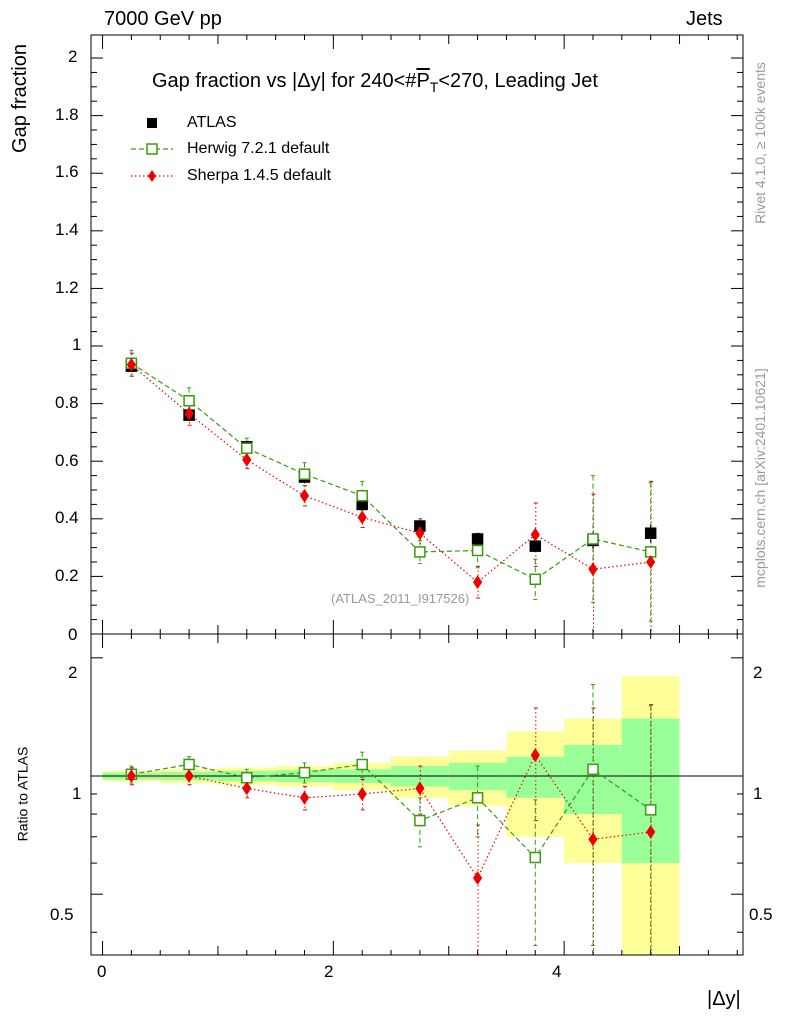 This screenshot has width=786, height=1024. Describe the element at coordinates (73, 56) in the screenshot. I see `main-ytick-2: 2` at that location.